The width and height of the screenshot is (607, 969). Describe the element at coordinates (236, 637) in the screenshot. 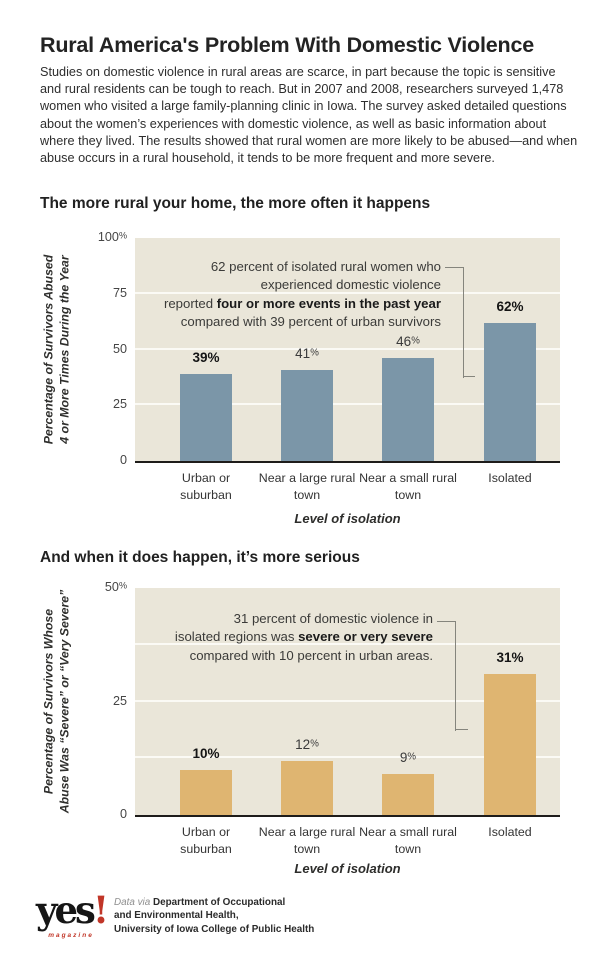

I see `annotation-text: isolated regions was` at that location.